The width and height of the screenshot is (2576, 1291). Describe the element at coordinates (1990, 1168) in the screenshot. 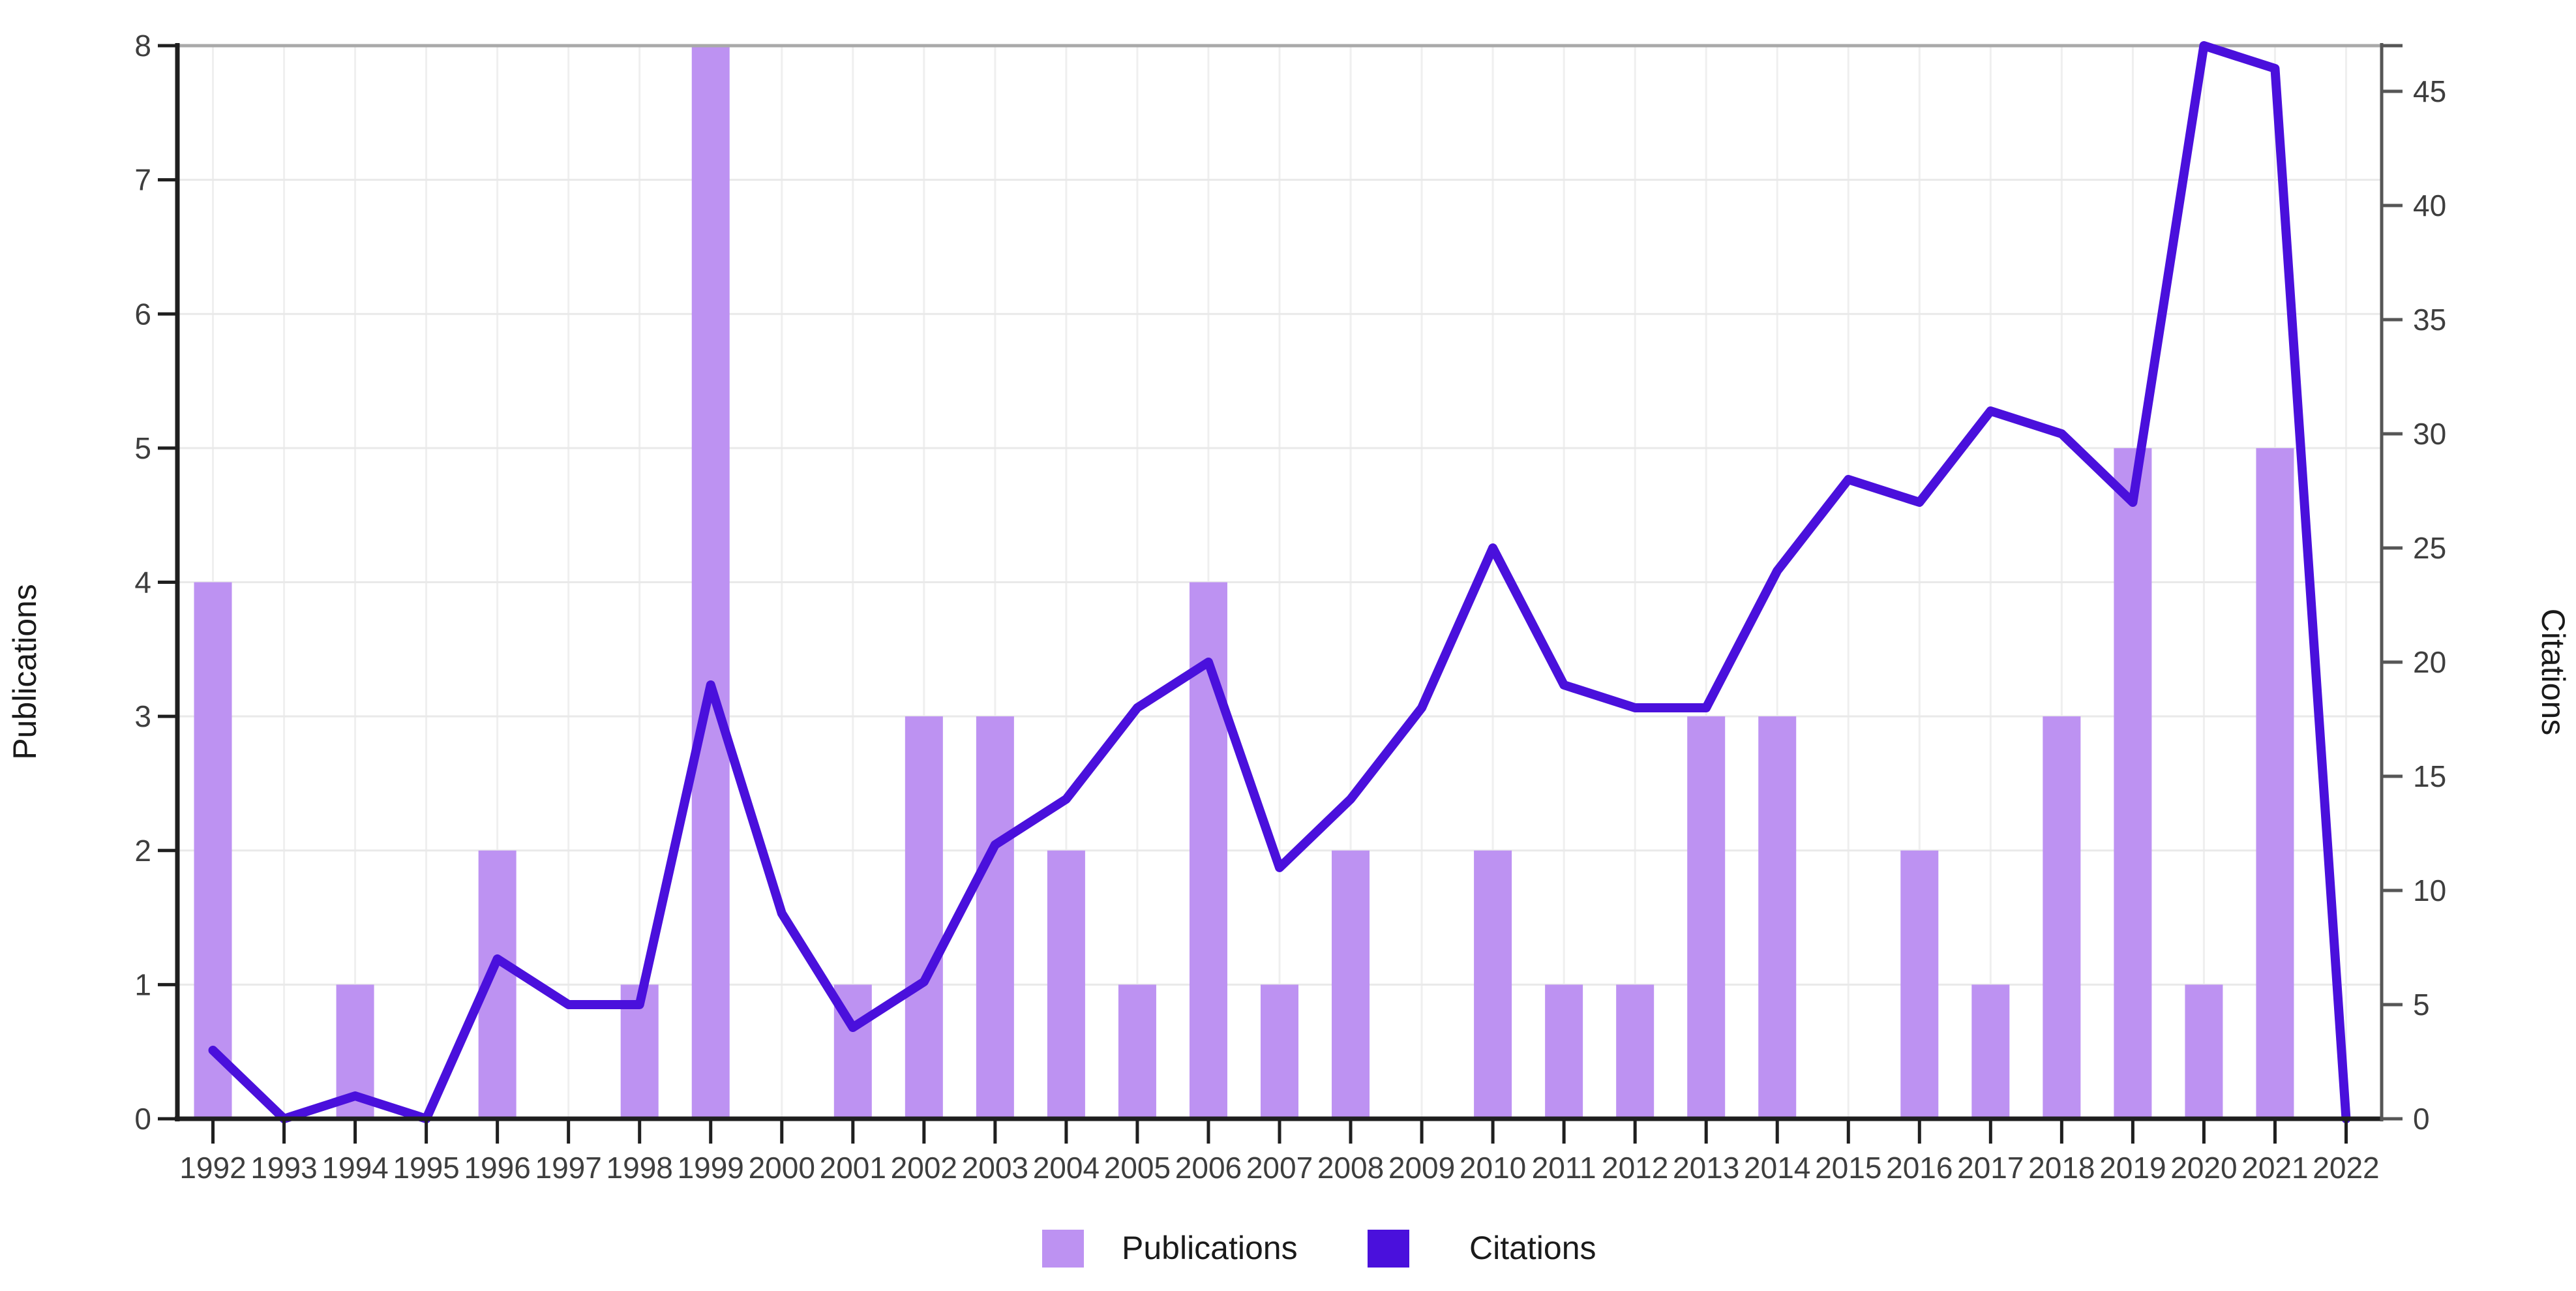

I see `x-tick-label: 2017` at that location.